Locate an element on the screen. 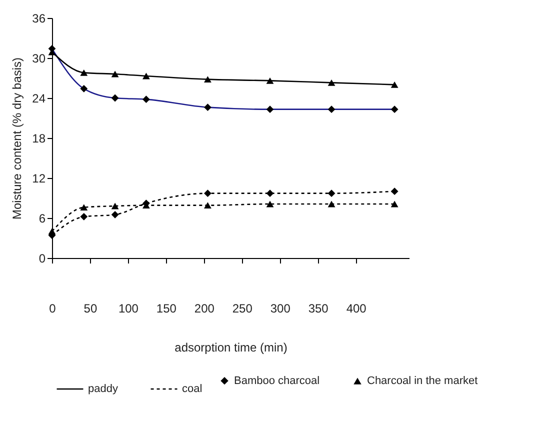 This screenshot has width=554, height=445. text: coal is located at coordinates (192, 389).